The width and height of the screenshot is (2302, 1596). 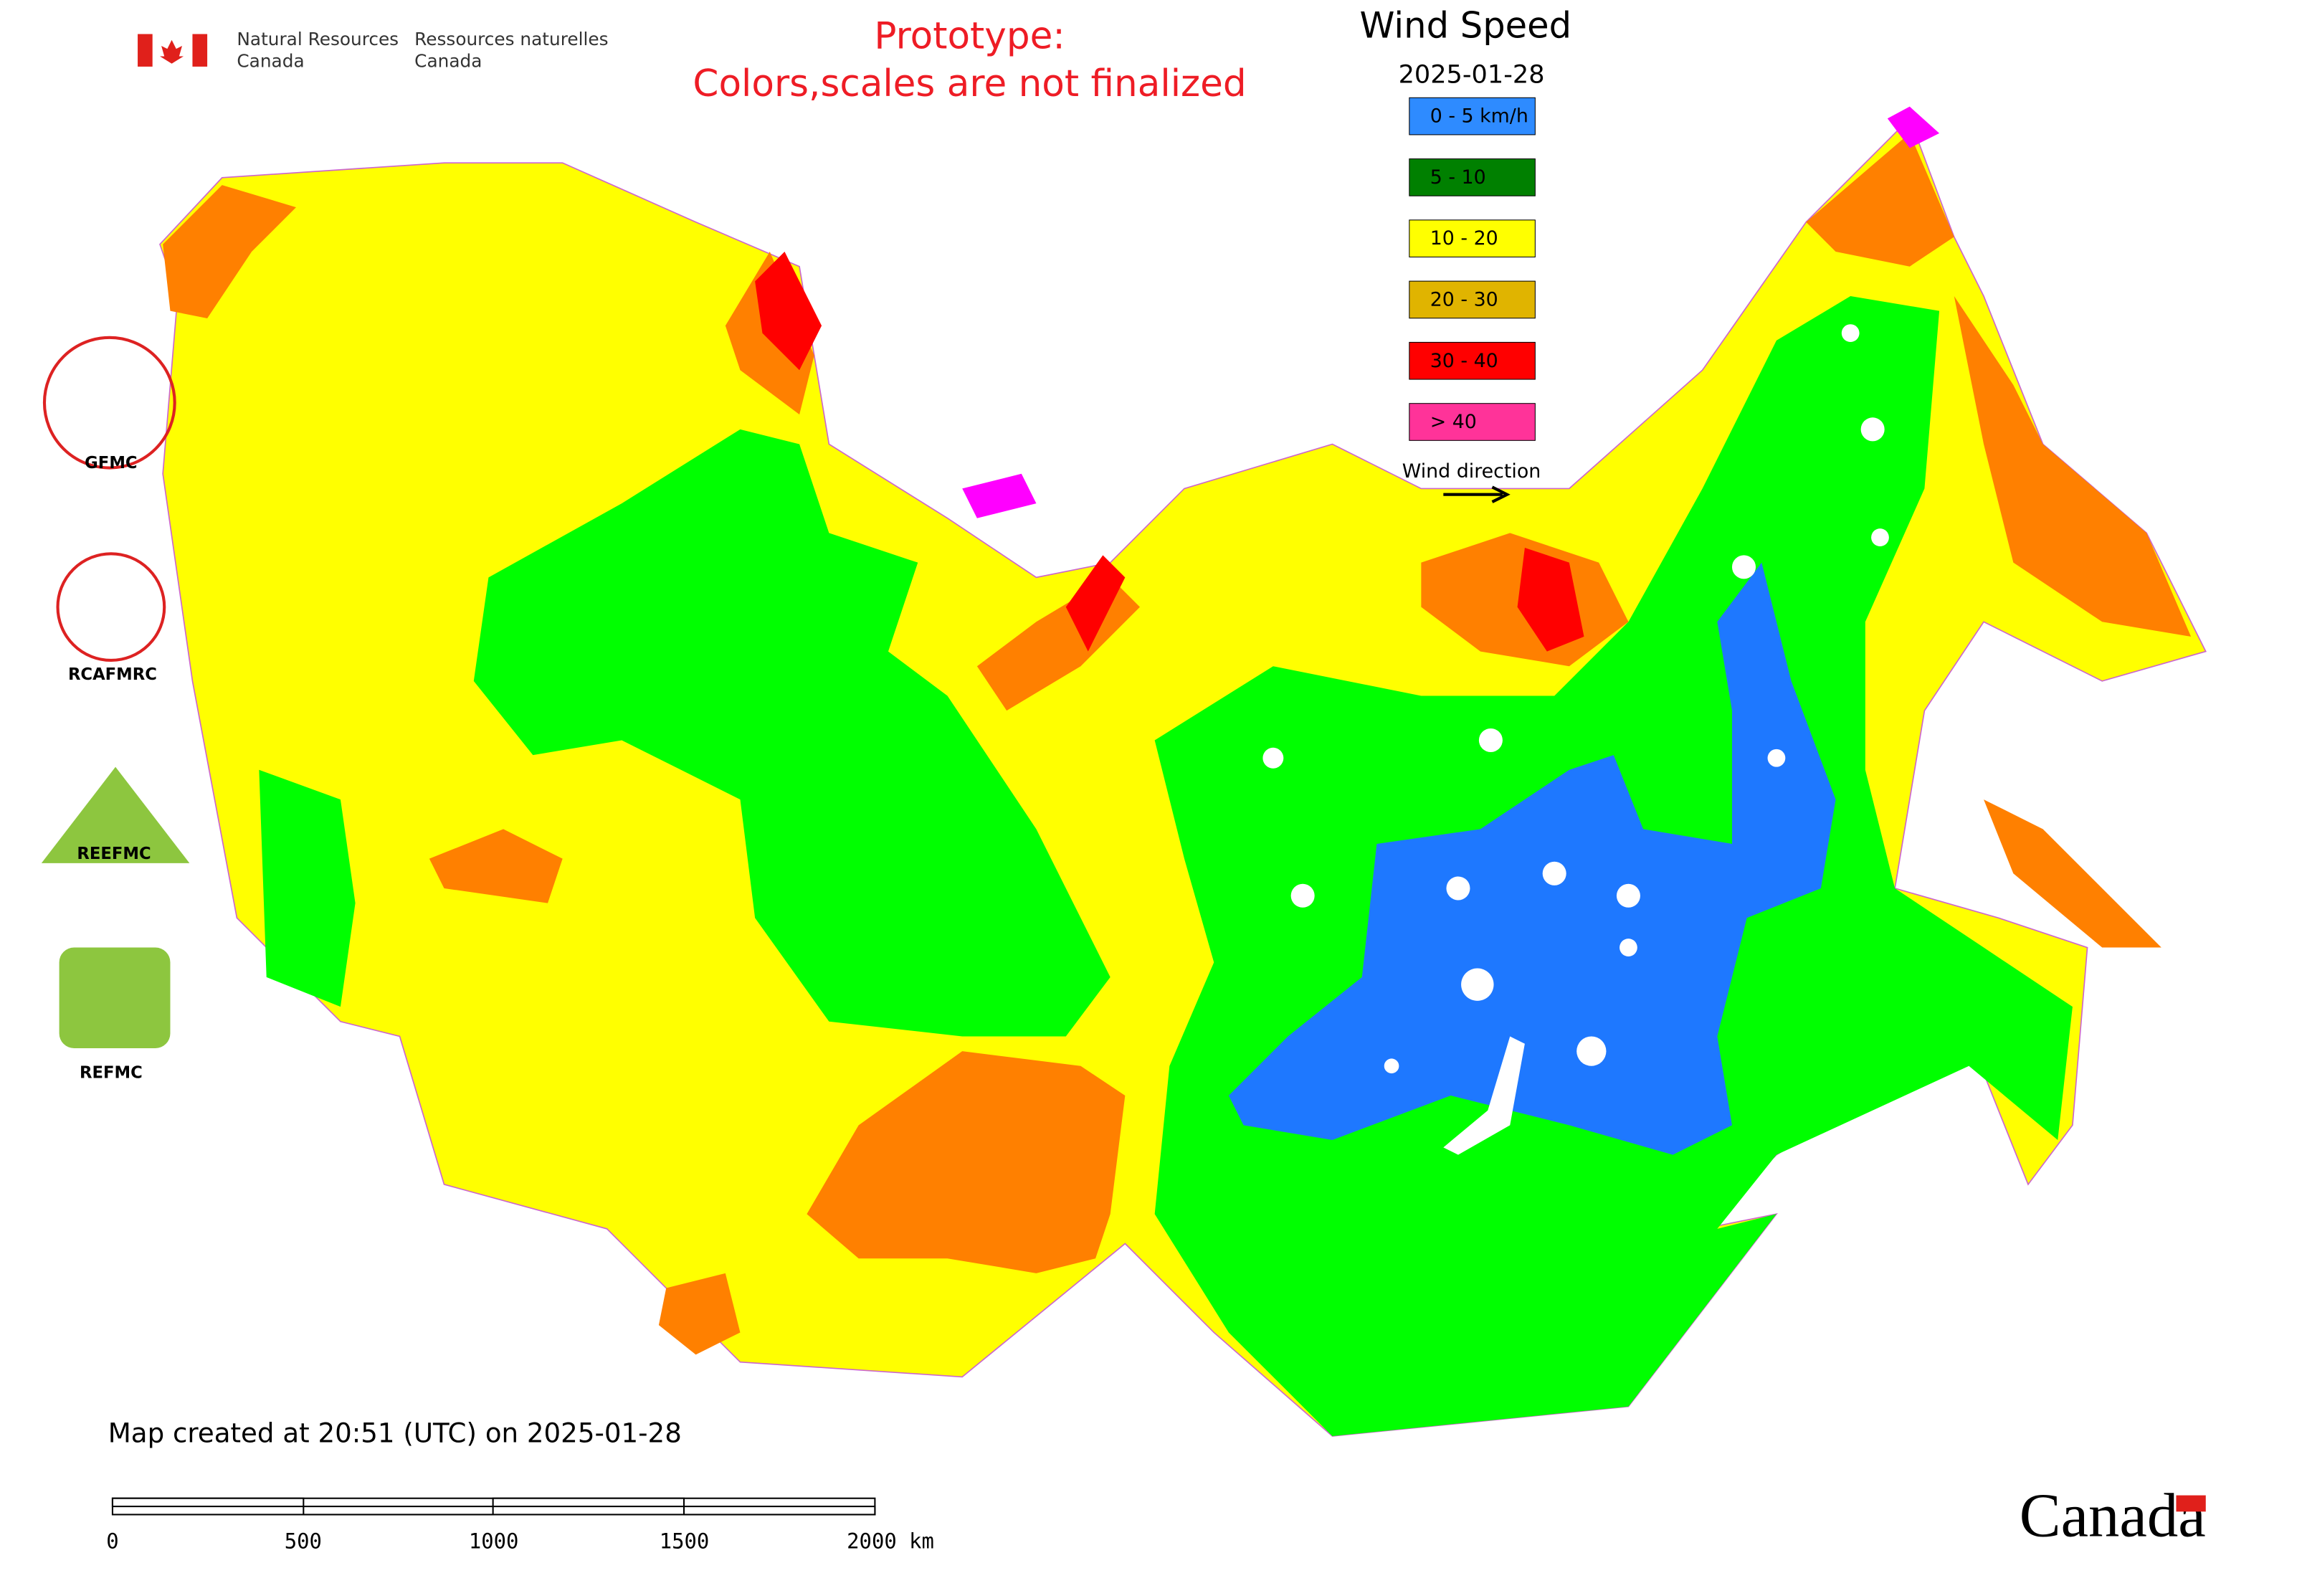 What do you see at coordinates (1479, 116) in the screenshot?
I see `legend-label: 0 - 5 km/h` at bounding box center [1479, 116].